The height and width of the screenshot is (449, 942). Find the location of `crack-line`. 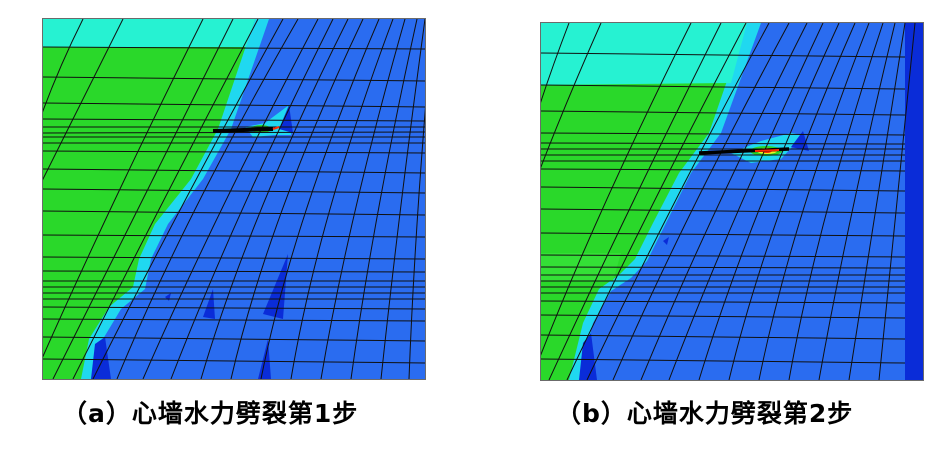

crack-line is located at coordinates (243, 130).